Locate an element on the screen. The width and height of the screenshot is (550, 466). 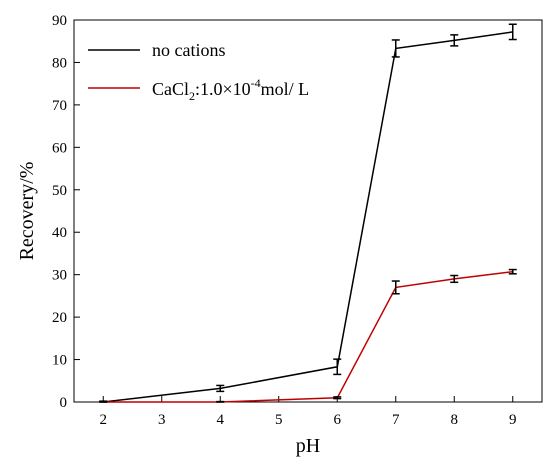
y-tick-label: 10 is located at coordinates (59, 361).